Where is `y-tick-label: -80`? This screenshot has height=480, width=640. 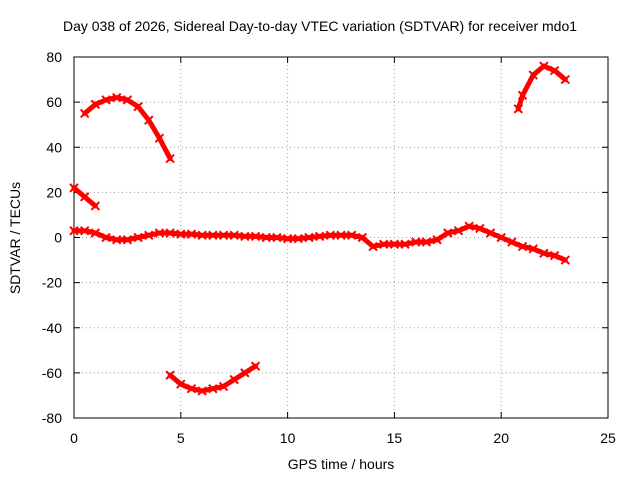 y-tick-label: -80 is located at coordinates (52, 418).